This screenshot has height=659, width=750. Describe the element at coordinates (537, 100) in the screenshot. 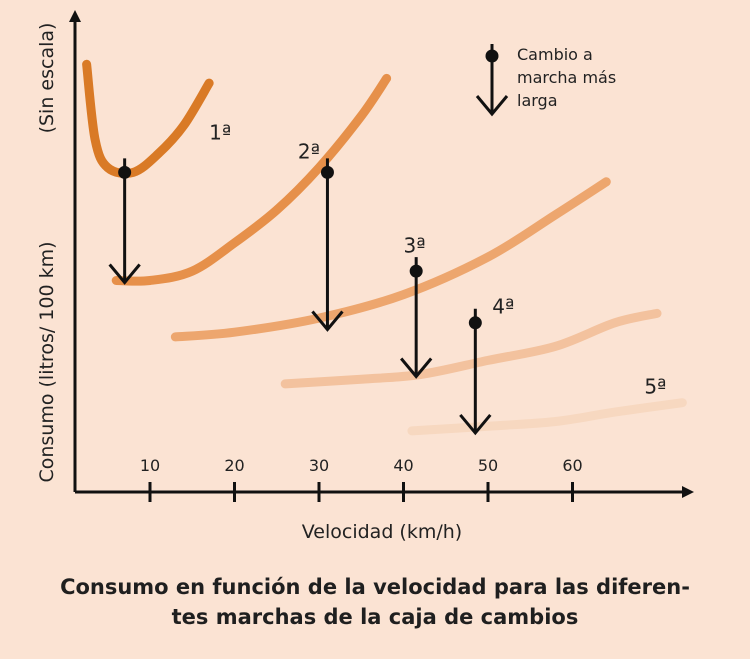

I see `legend-line-3: larga` at that location.